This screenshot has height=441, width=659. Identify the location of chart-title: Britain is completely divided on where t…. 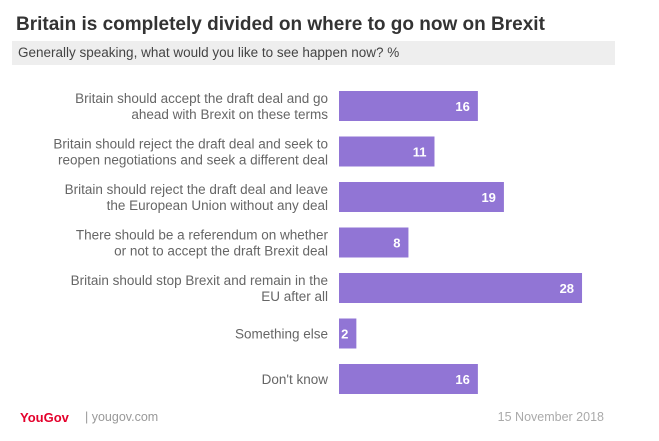
(280, 24).